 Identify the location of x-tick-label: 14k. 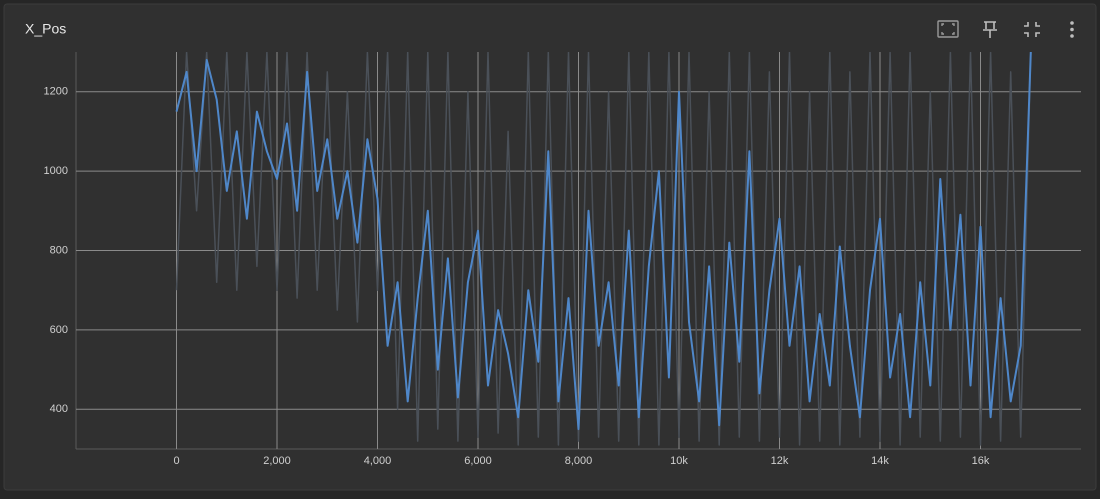
(880, 461).